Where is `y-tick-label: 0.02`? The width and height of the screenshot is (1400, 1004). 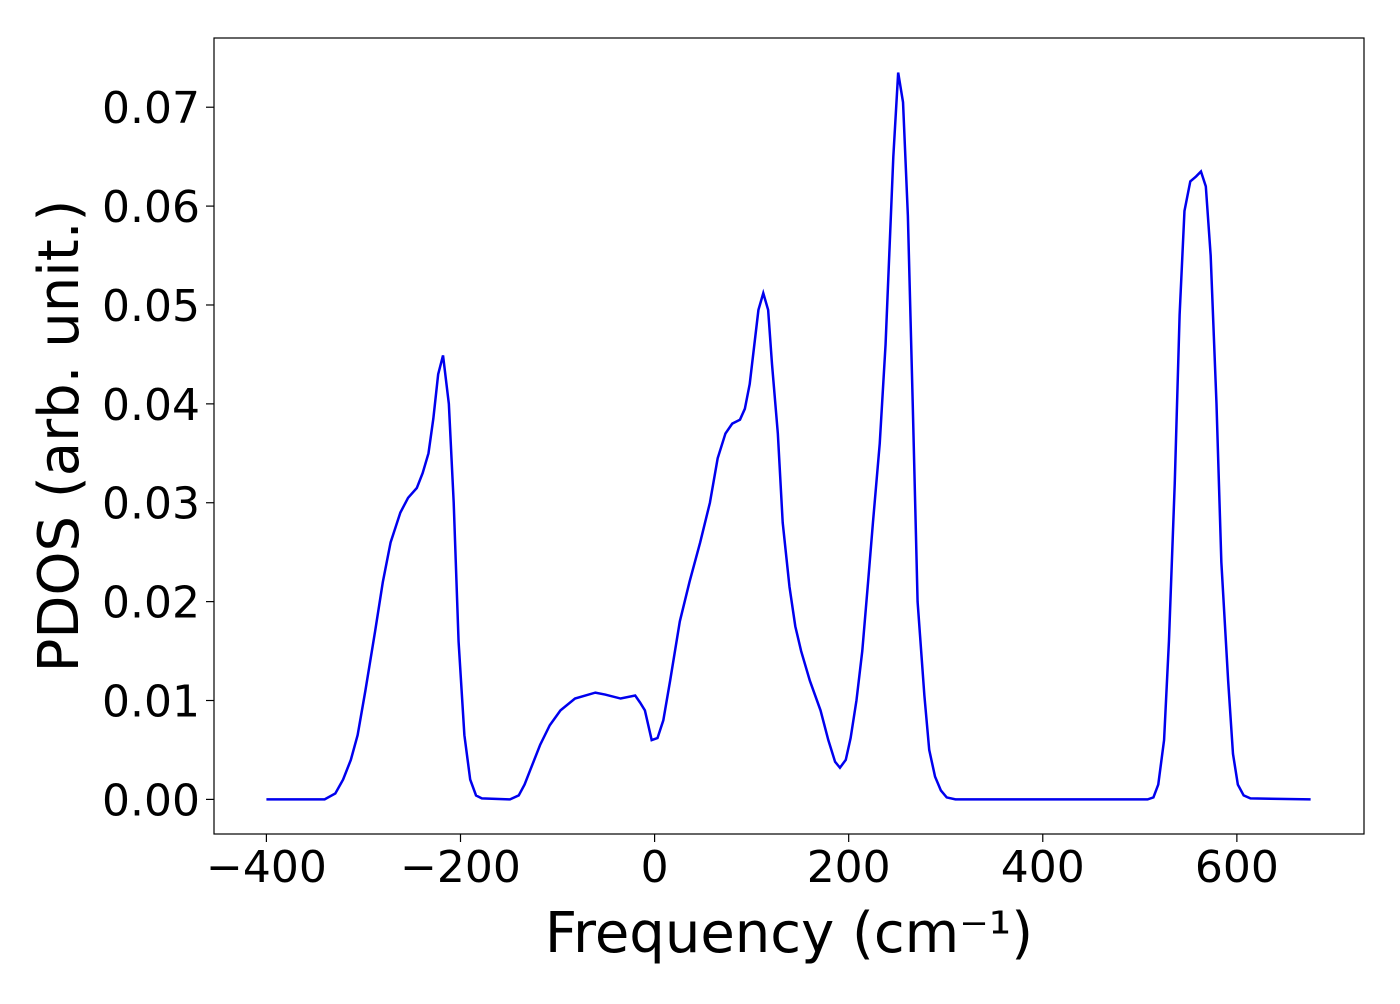 y-tick-label: 0.02 is located at coordinates (151, 603).